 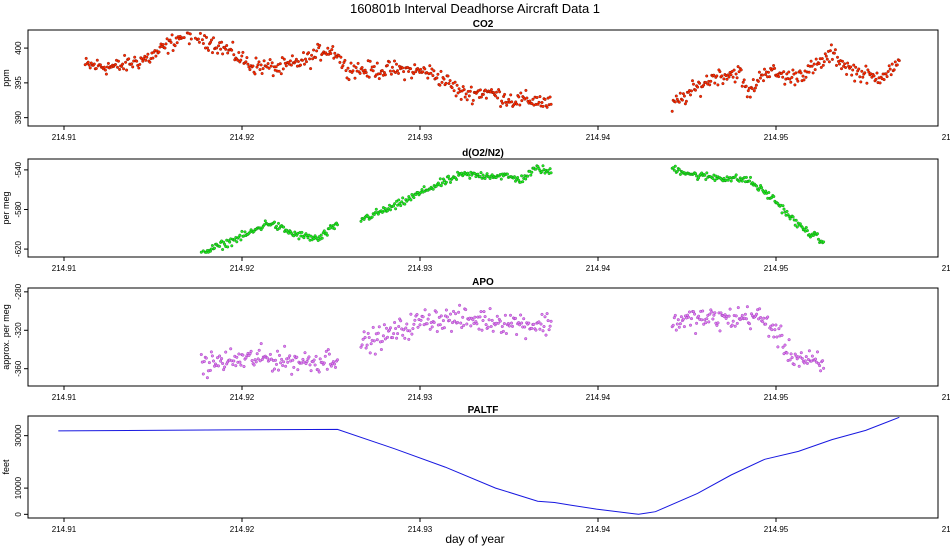 What do you see at coordinates (776, 268) in the screenshot?
I see `x-tick-label: 214.95` at bounding box center [776, 268].